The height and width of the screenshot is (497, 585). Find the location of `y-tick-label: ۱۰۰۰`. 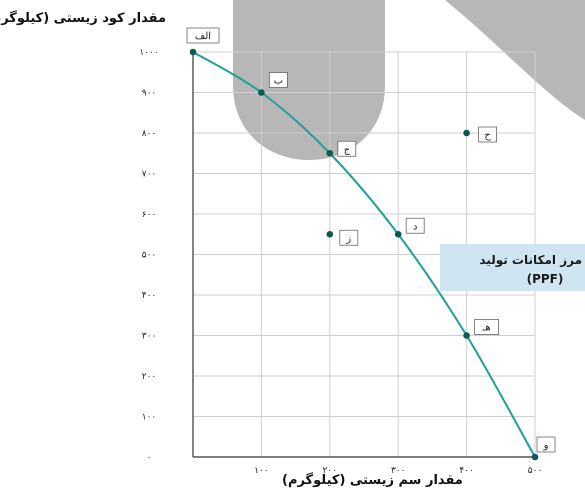

y-tick-label: ۱۰۰۰ is located at coordinates (148, 53).